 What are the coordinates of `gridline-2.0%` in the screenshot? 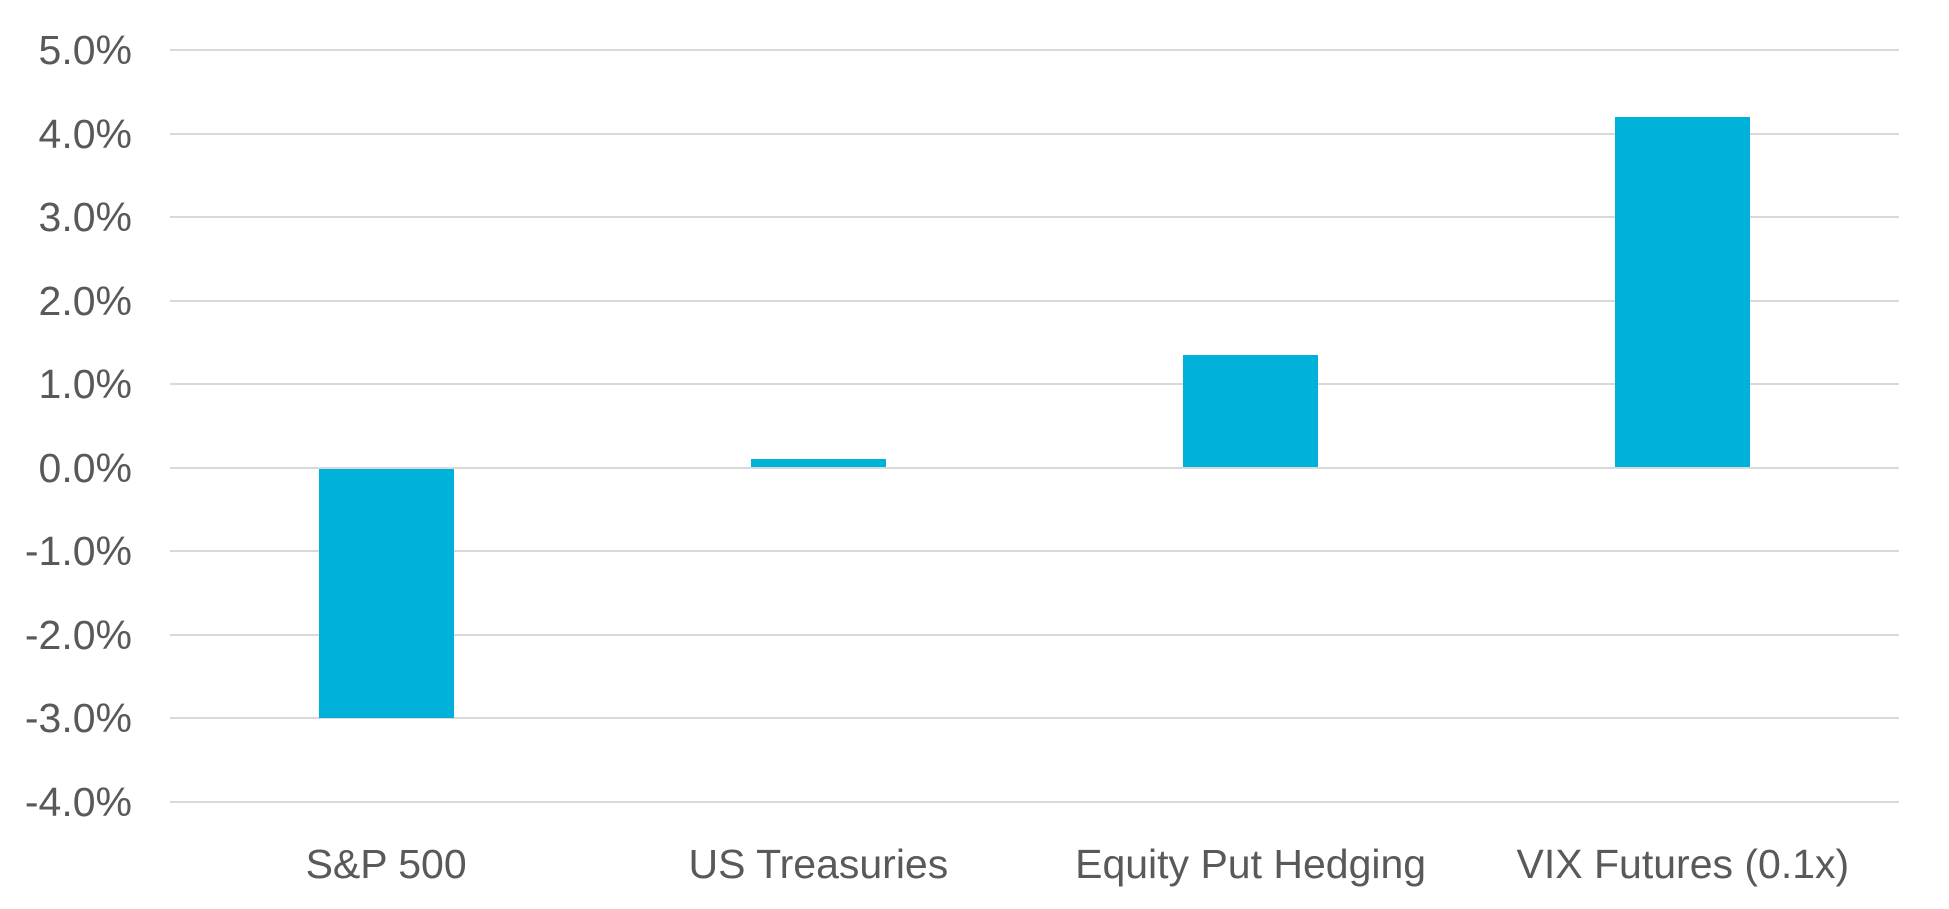 It's located at (1034, 300).